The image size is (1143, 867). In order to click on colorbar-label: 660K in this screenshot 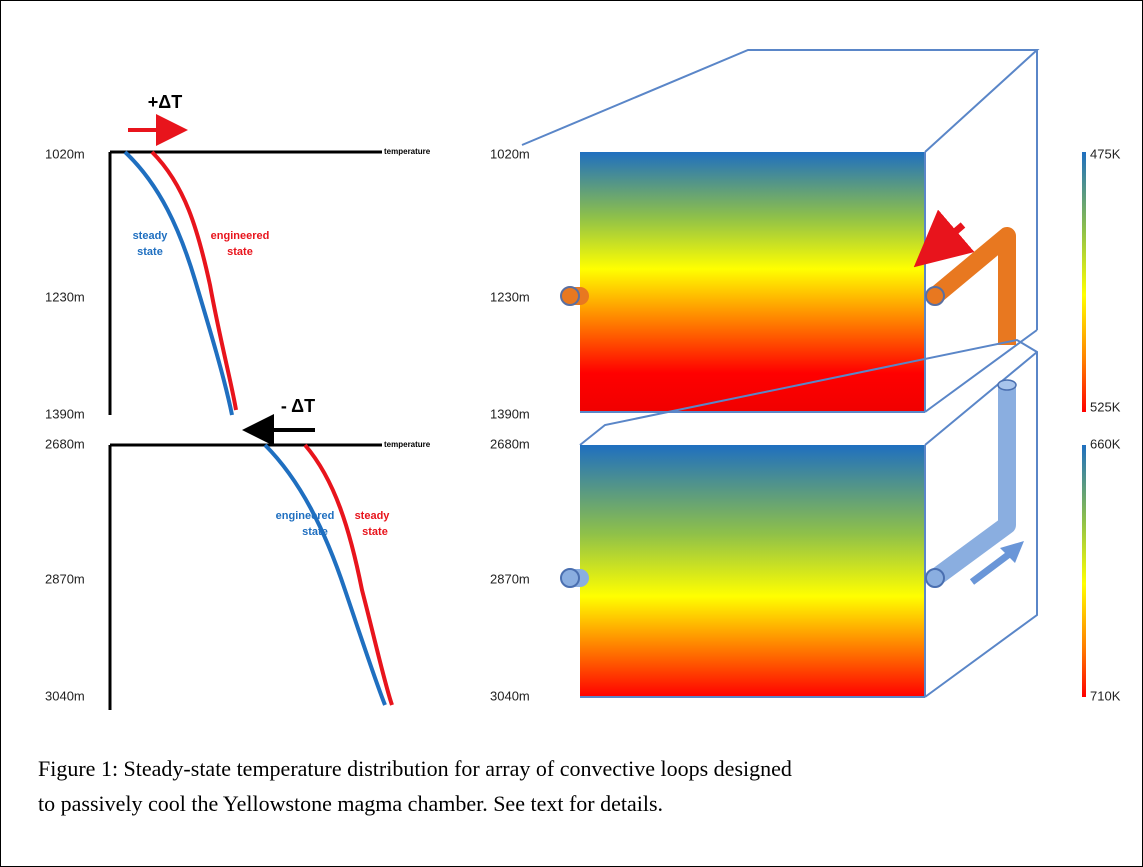, I will do `click(1105, 443)`.